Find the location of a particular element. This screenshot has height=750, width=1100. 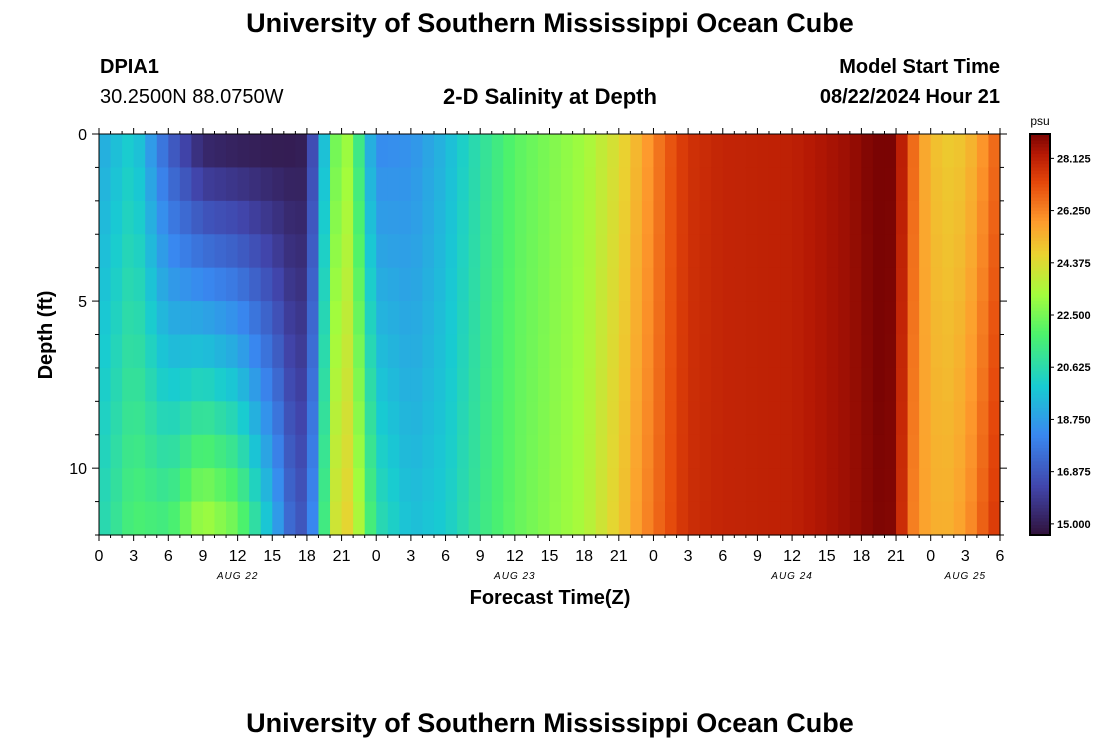

x-tick-label: 18 is located at coordinates (584, 556).